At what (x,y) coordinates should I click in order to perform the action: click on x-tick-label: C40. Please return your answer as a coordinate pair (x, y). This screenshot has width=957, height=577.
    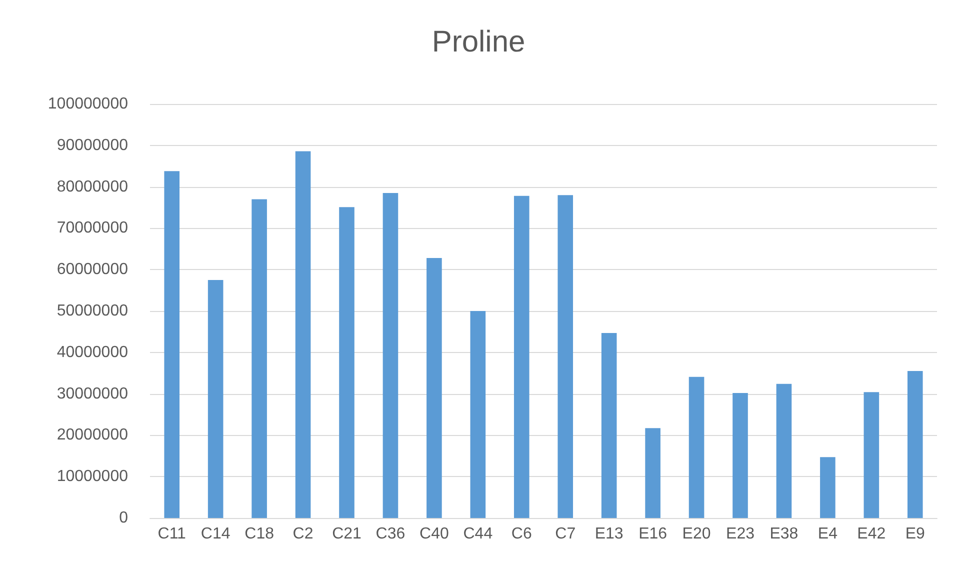
    Looking at the image, I should click on (434, 534).